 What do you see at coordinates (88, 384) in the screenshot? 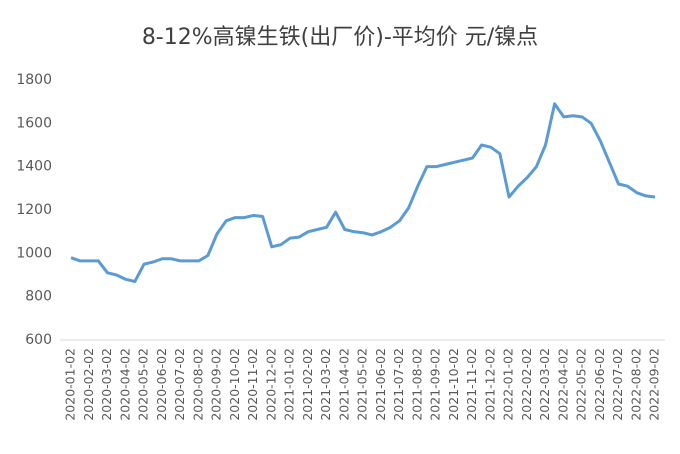
I see `x-tick-label: 2020-02-02` at bounding box center [88, 384].